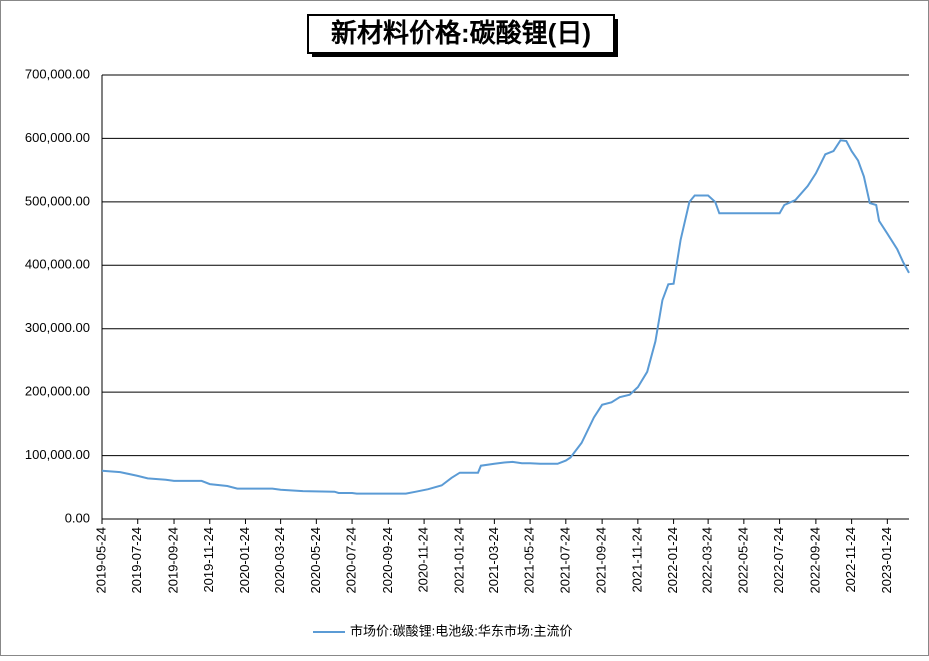 This screenshot has height=661, width=929. Describe the element at coordinates (850, 560) in the screenshot. I see `x-tick-label: 2022-11-24` at that location.